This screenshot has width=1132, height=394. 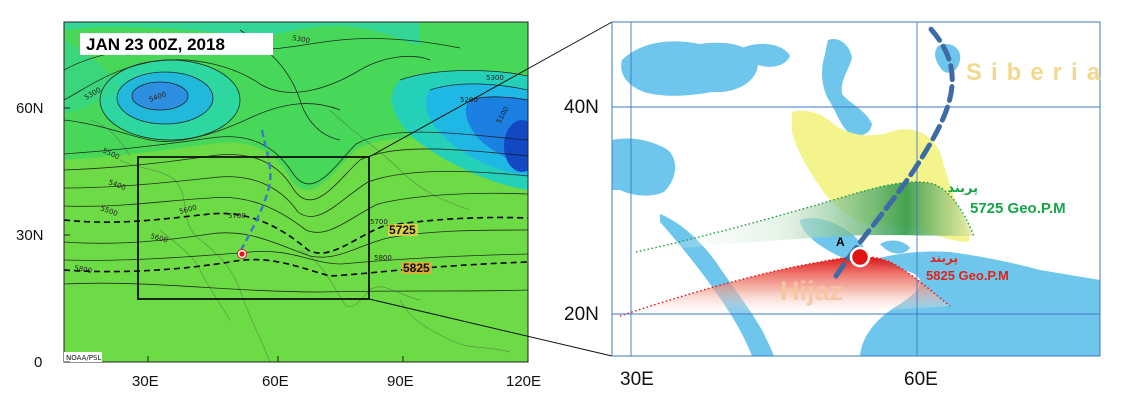 What do you see at coordinates (581, 314) in the screenshot?
I see `right-y-tick-20n: 20N` at bounding box center [581, 314].